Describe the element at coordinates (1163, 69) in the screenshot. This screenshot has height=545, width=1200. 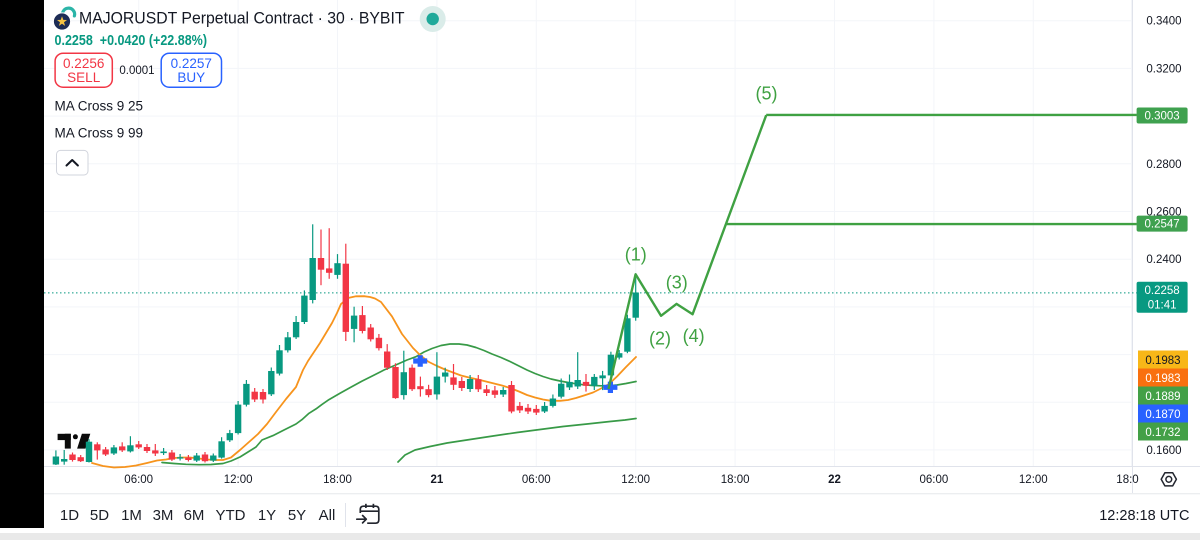
I see `svg-text: 0.3200` at that location.